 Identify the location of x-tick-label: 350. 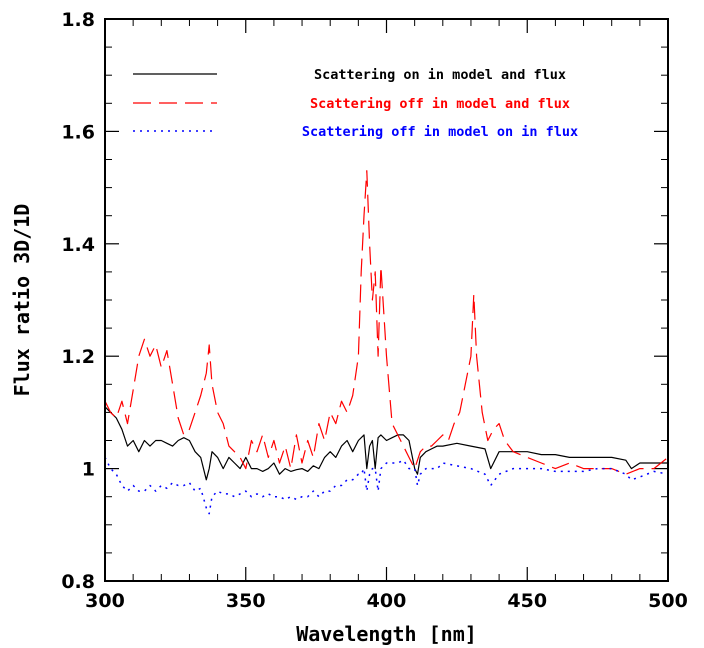
(246, 601).